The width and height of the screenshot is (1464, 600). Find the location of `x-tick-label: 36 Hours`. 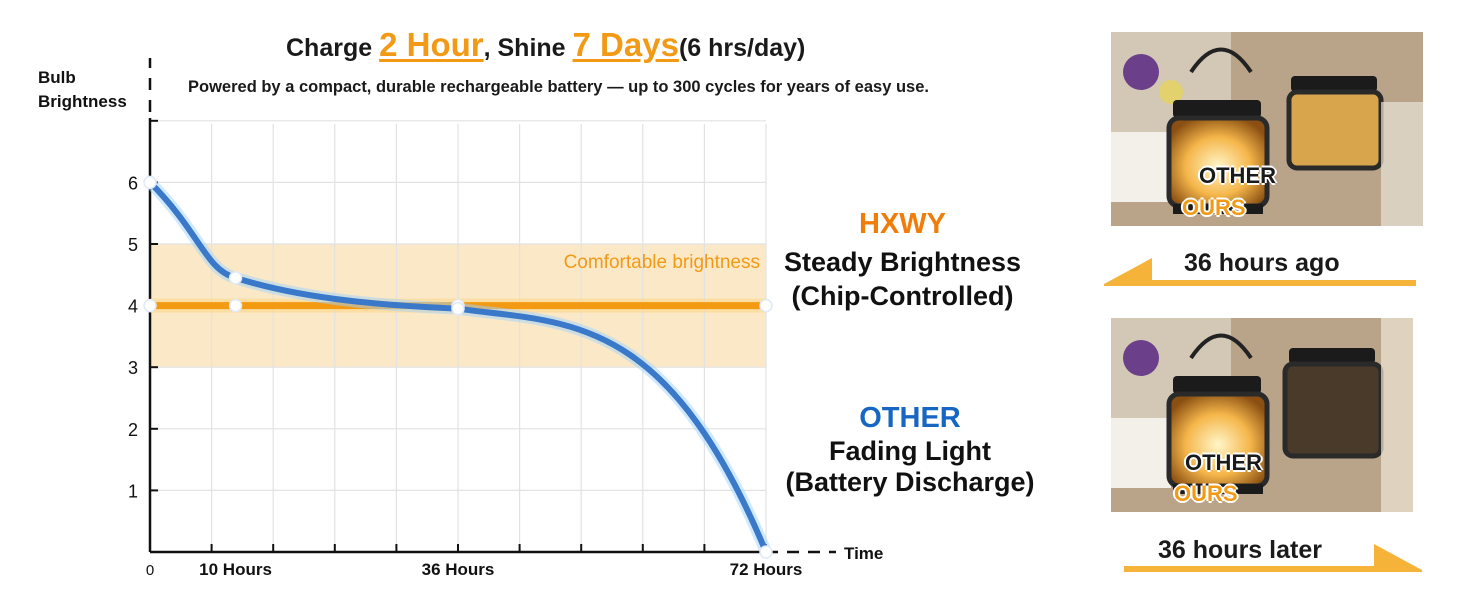

x-tick-label: 36 Hours is located at coordinates (458, 569).